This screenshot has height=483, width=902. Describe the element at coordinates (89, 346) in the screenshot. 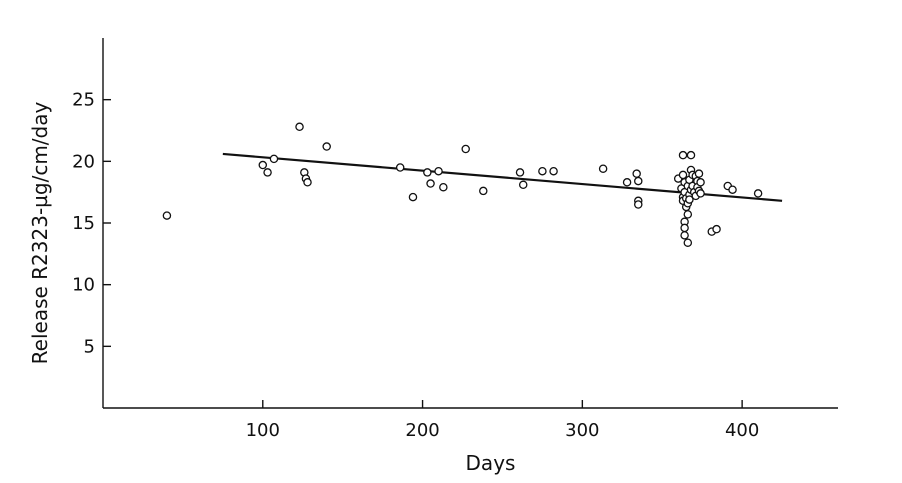

I see `y-tick-label: 5` at that location.